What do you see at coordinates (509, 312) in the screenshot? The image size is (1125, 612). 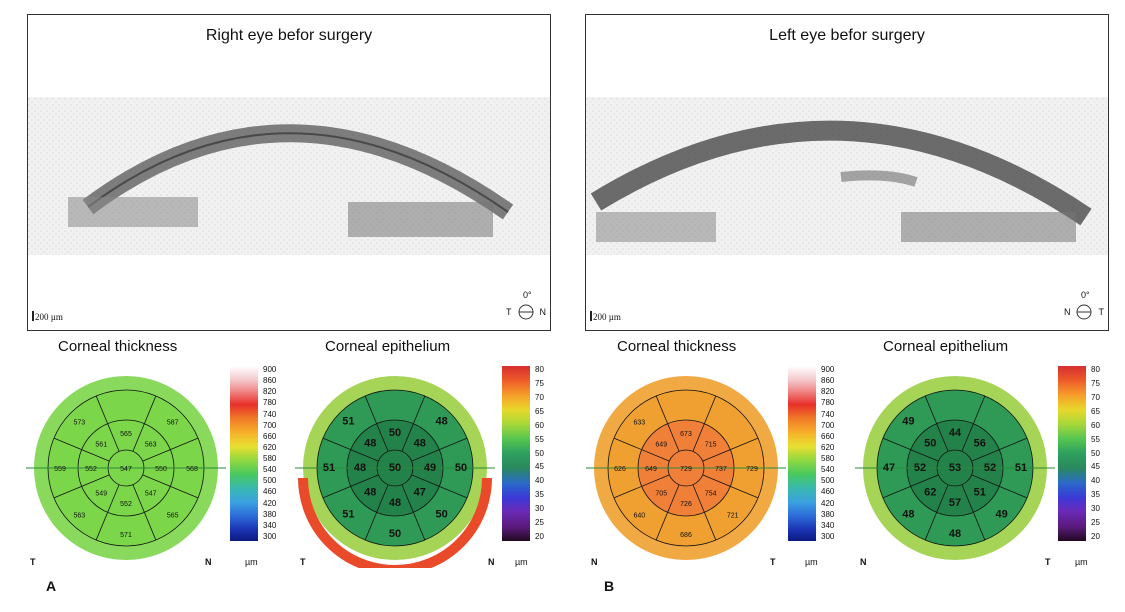 I see `orientation-left: T` at bounding box center [509, 312].